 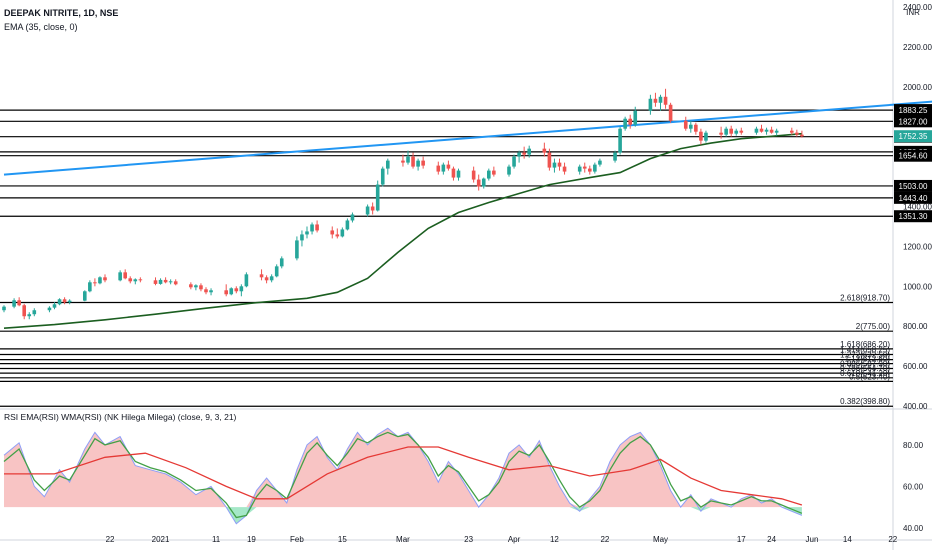 I want to click on ema-indicator-label: EMA (35, close, 0), so click(x=41, y=27).